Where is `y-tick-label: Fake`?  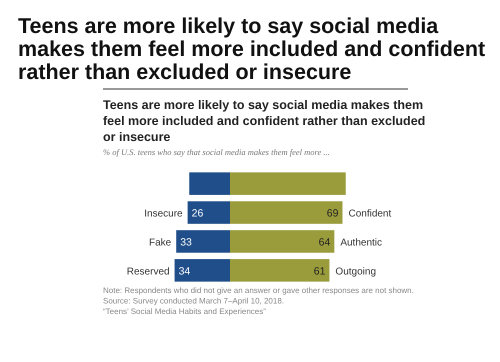 y-tick-label: Fake is located at coordinates (160, 242).